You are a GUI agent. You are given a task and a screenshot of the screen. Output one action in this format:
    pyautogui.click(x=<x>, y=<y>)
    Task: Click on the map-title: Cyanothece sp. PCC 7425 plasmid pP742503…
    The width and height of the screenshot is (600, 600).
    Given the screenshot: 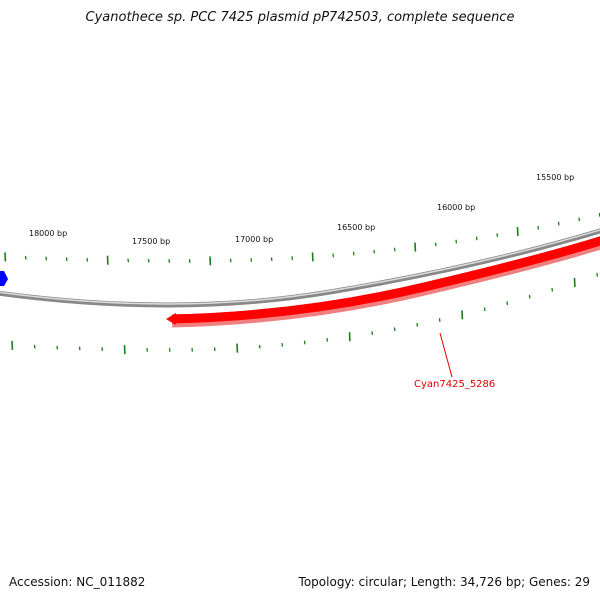 What is the action you would take?
    pyautogui.click(x=300, y=17)
    